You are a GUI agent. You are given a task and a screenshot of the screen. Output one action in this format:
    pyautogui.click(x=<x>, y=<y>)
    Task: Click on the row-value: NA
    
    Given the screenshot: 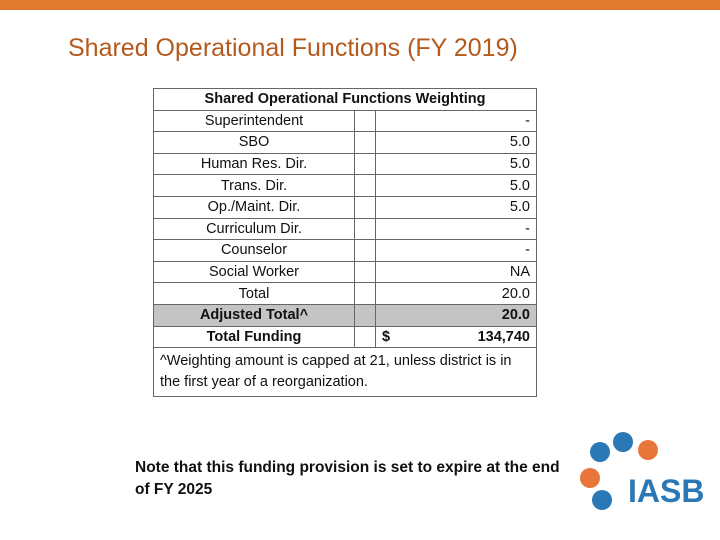 What is the action you would take?
    pyautogui.click(x=519, y=272)
    